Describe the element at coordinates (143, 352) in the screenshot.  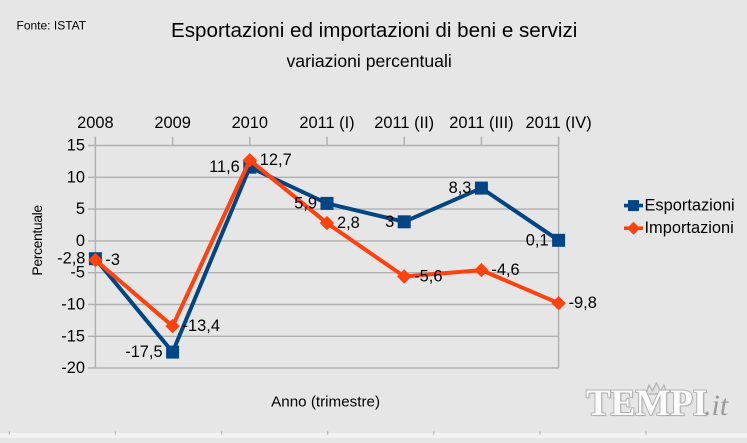
I see `svg-text: -17,5` at that location.